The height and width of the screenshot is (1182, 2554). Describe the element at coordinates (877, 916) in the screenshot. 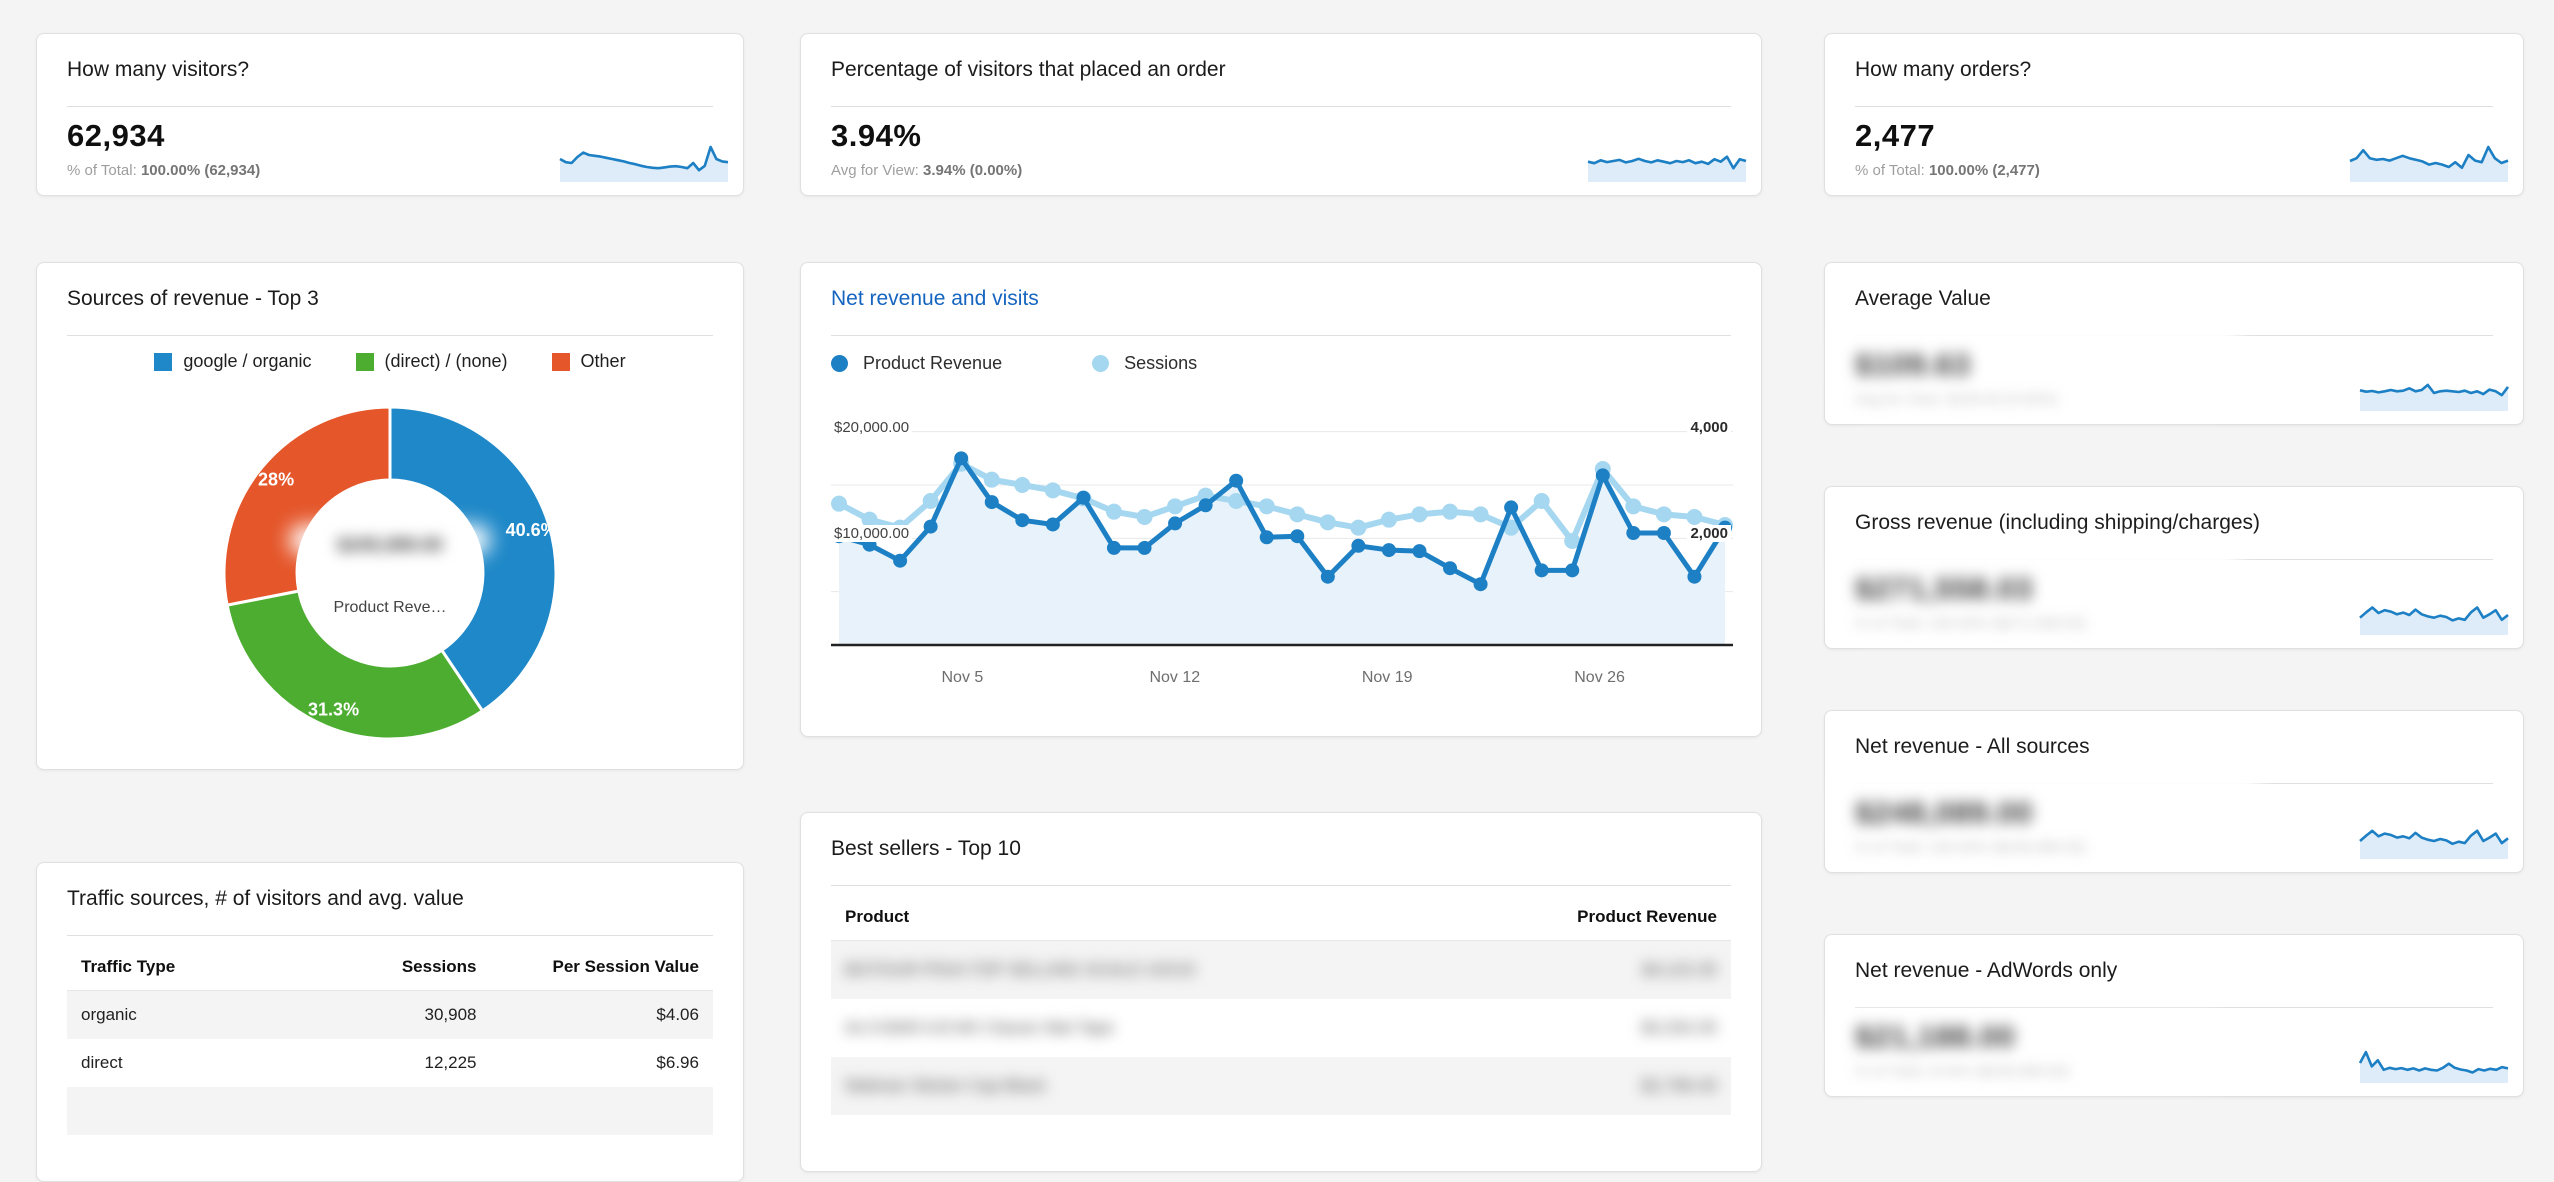

I see `column-header: Product` at that location.